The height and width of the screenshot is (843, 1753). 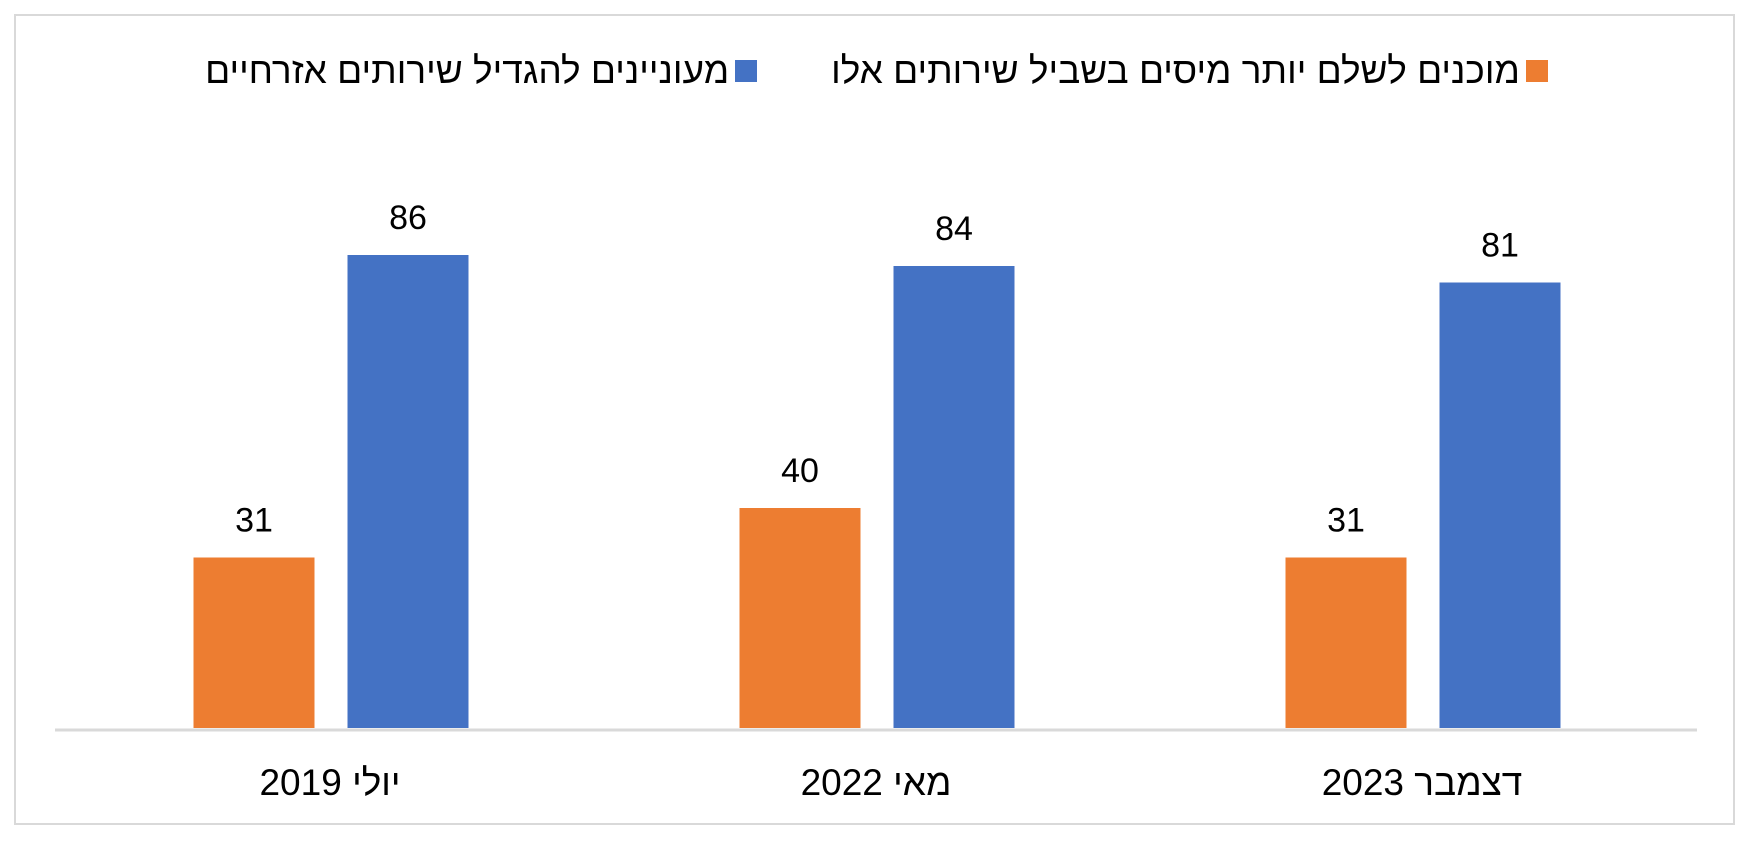 What do you see at coordinates (1346, 521) in the screenshot?
I see `data-label-orange-2: 31` at bounding box center [1346, 521].